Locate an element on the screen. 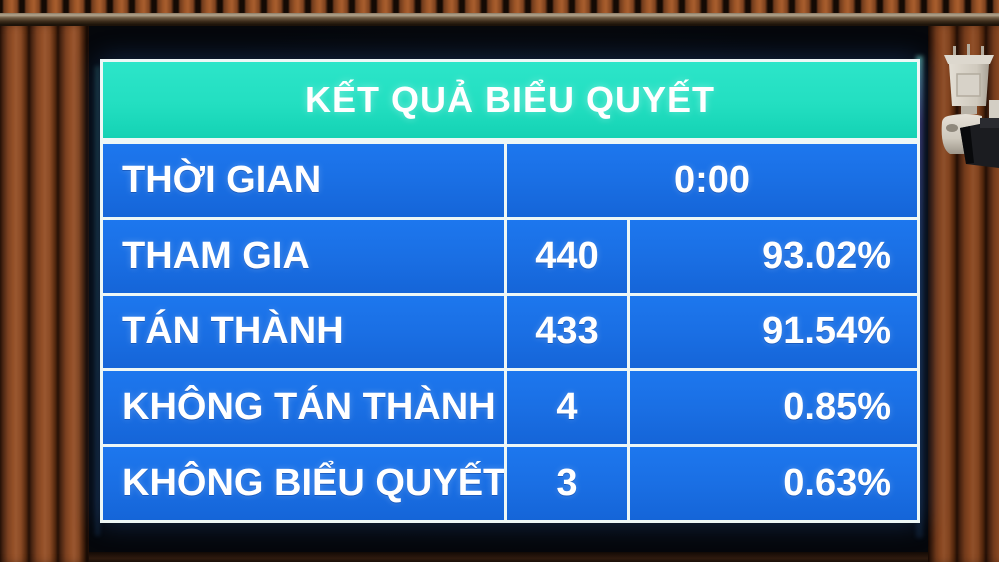 The height and width of the screenshot is (562, 999). camera-head-detail is located at coordinates (952, 128).